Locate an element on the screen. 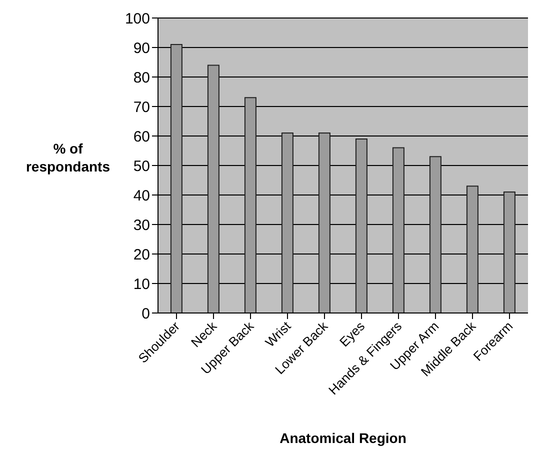  y-axis-title: % of respondants is located at coordinates (68, 157).